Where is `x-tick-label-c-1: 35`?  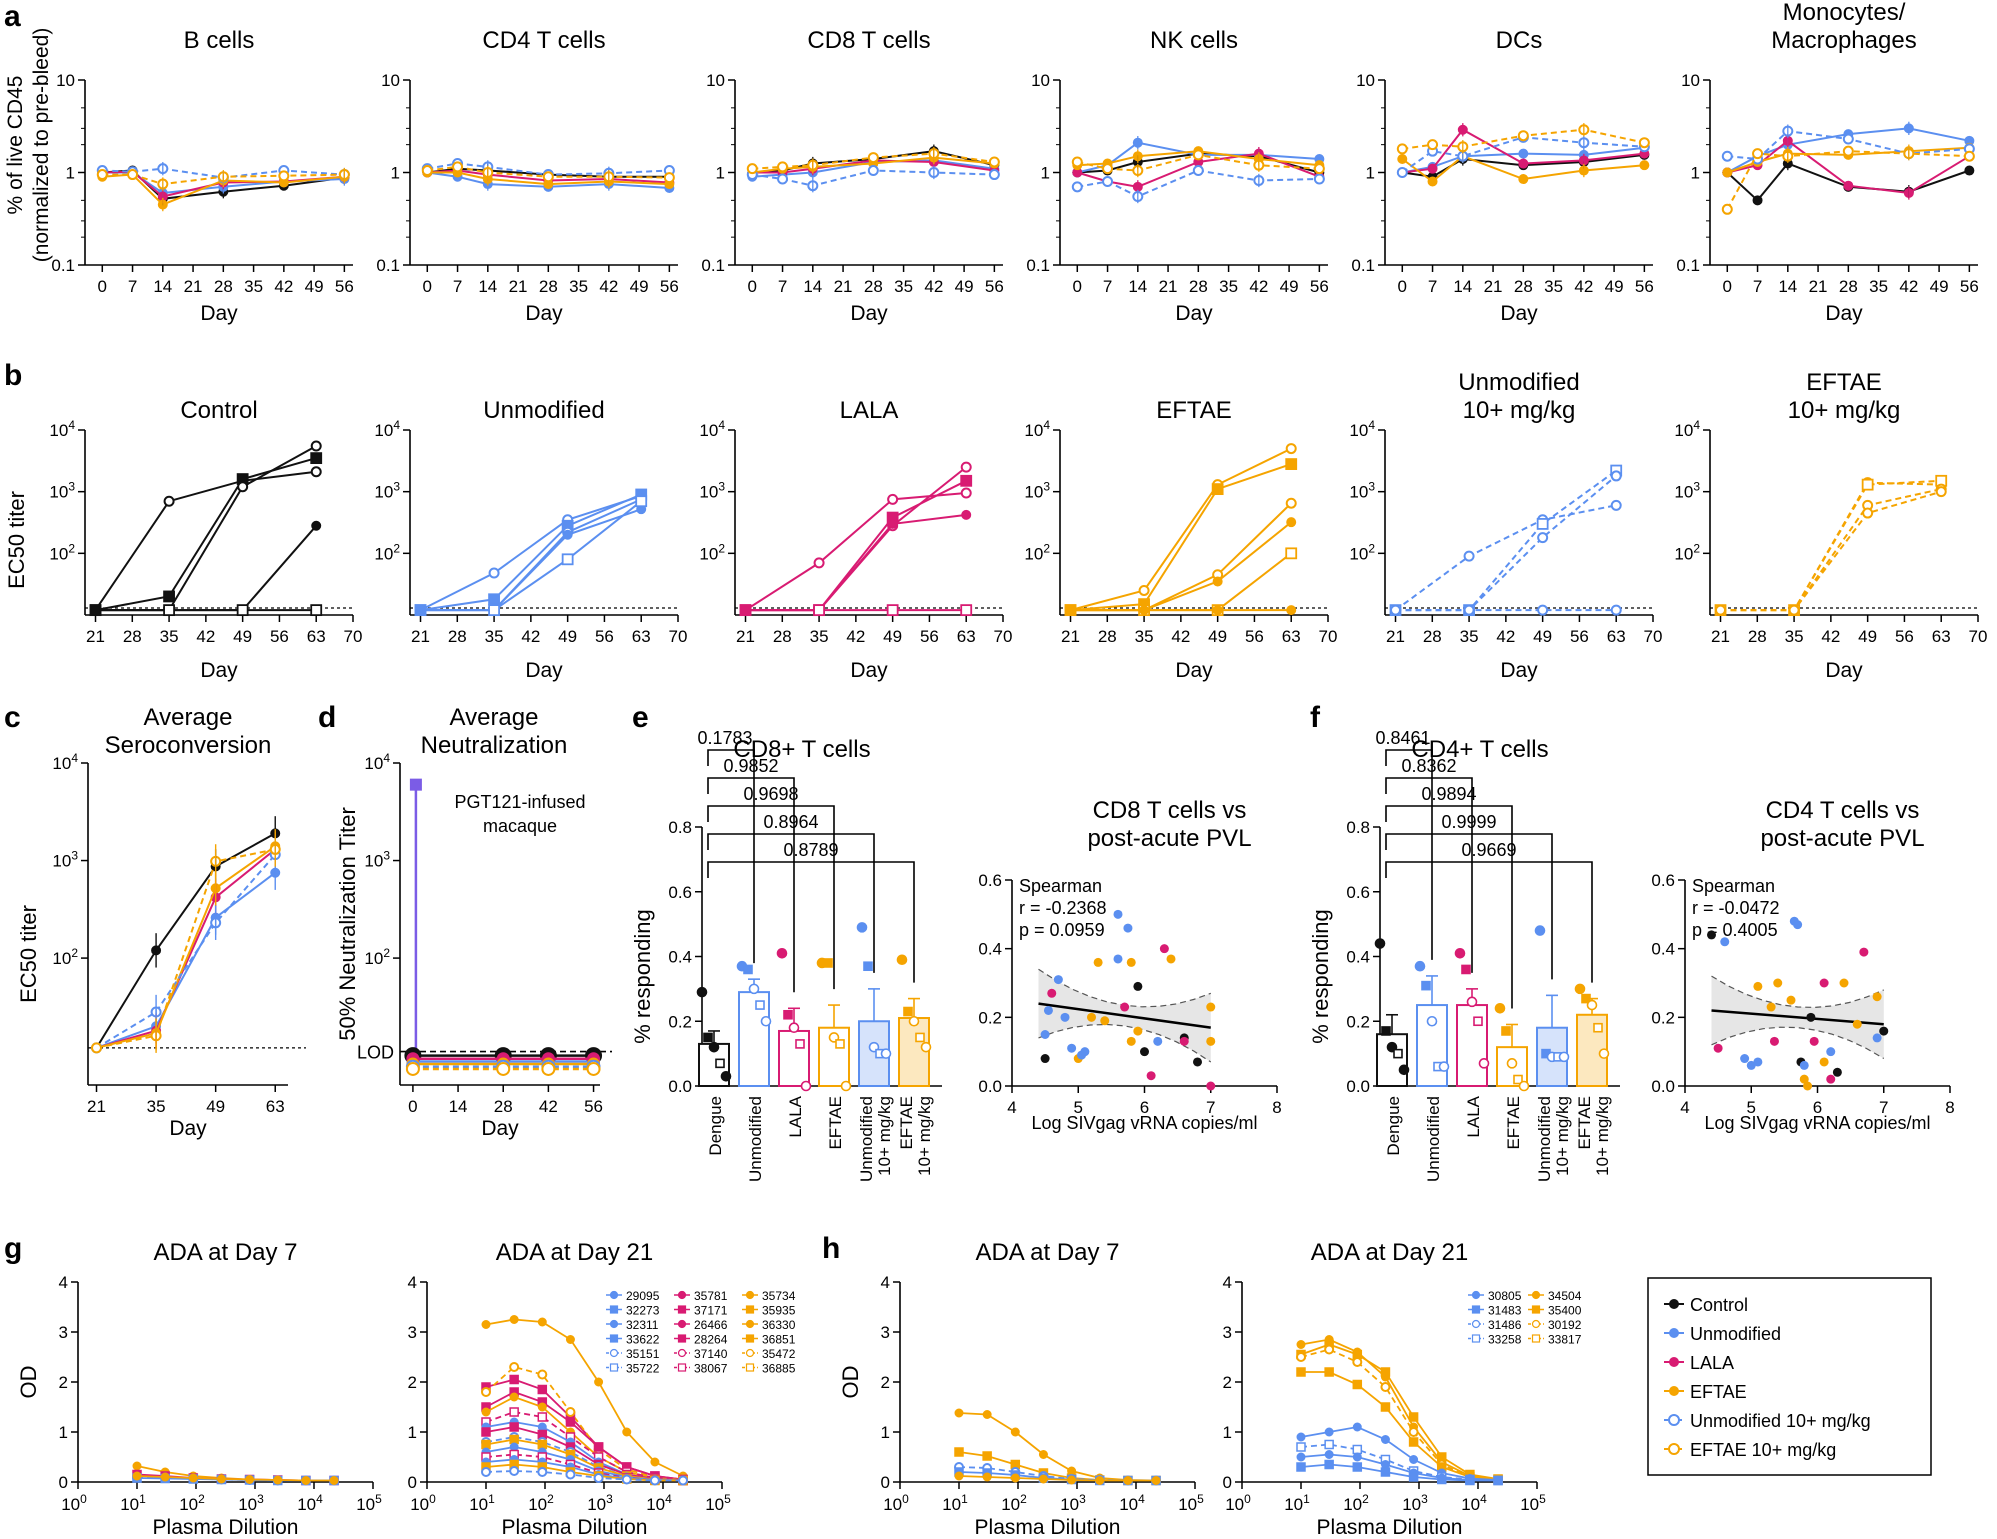
x-tick-label-c-1: 35 is located at coordinates (156, 1106).